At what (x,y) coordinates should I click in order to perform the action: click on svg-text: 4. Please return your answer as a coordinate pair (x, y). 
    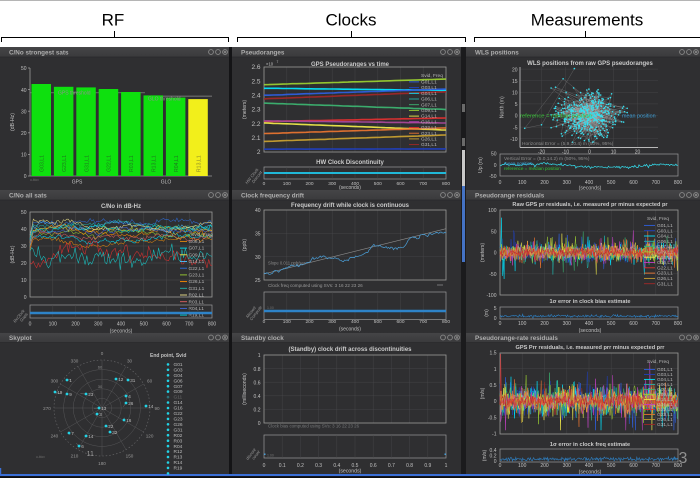
    Looking at the image, I should click on (129, 396).